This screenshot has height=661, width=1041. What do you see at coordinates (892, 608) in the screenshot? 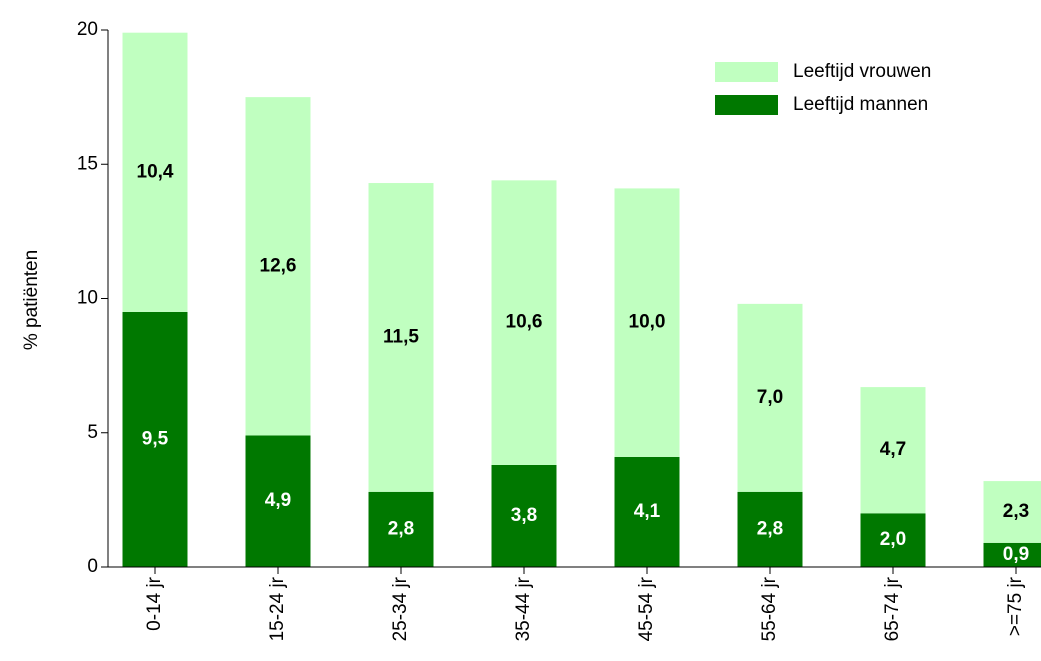
I see `x-tick-label: 65-74 jr` at bounding box center [892, 608].